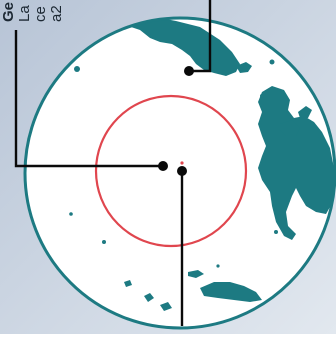 The height and width of the screenshot is (339, 336). What do you see at coordinates (149, 297) in the screenshot?
I see `island-bottom-b` at bounding box center [149, 297].